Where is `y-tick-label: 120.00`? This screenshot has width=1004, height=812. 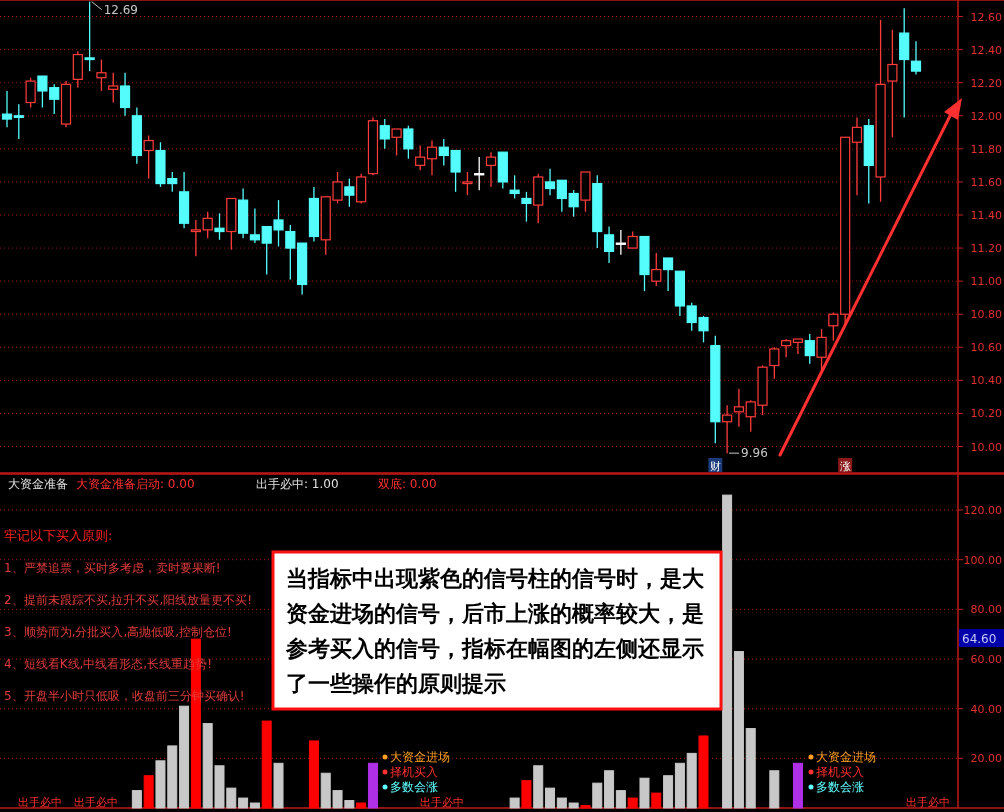
y-tick-label: 120.00 is located at coordinates (982, 511).